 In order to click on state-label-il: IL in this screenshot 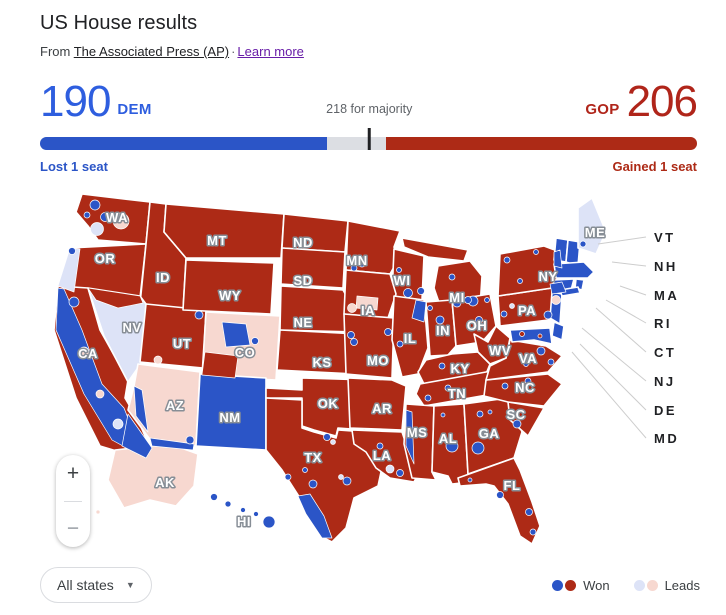, I will do `click(410, 338)`.